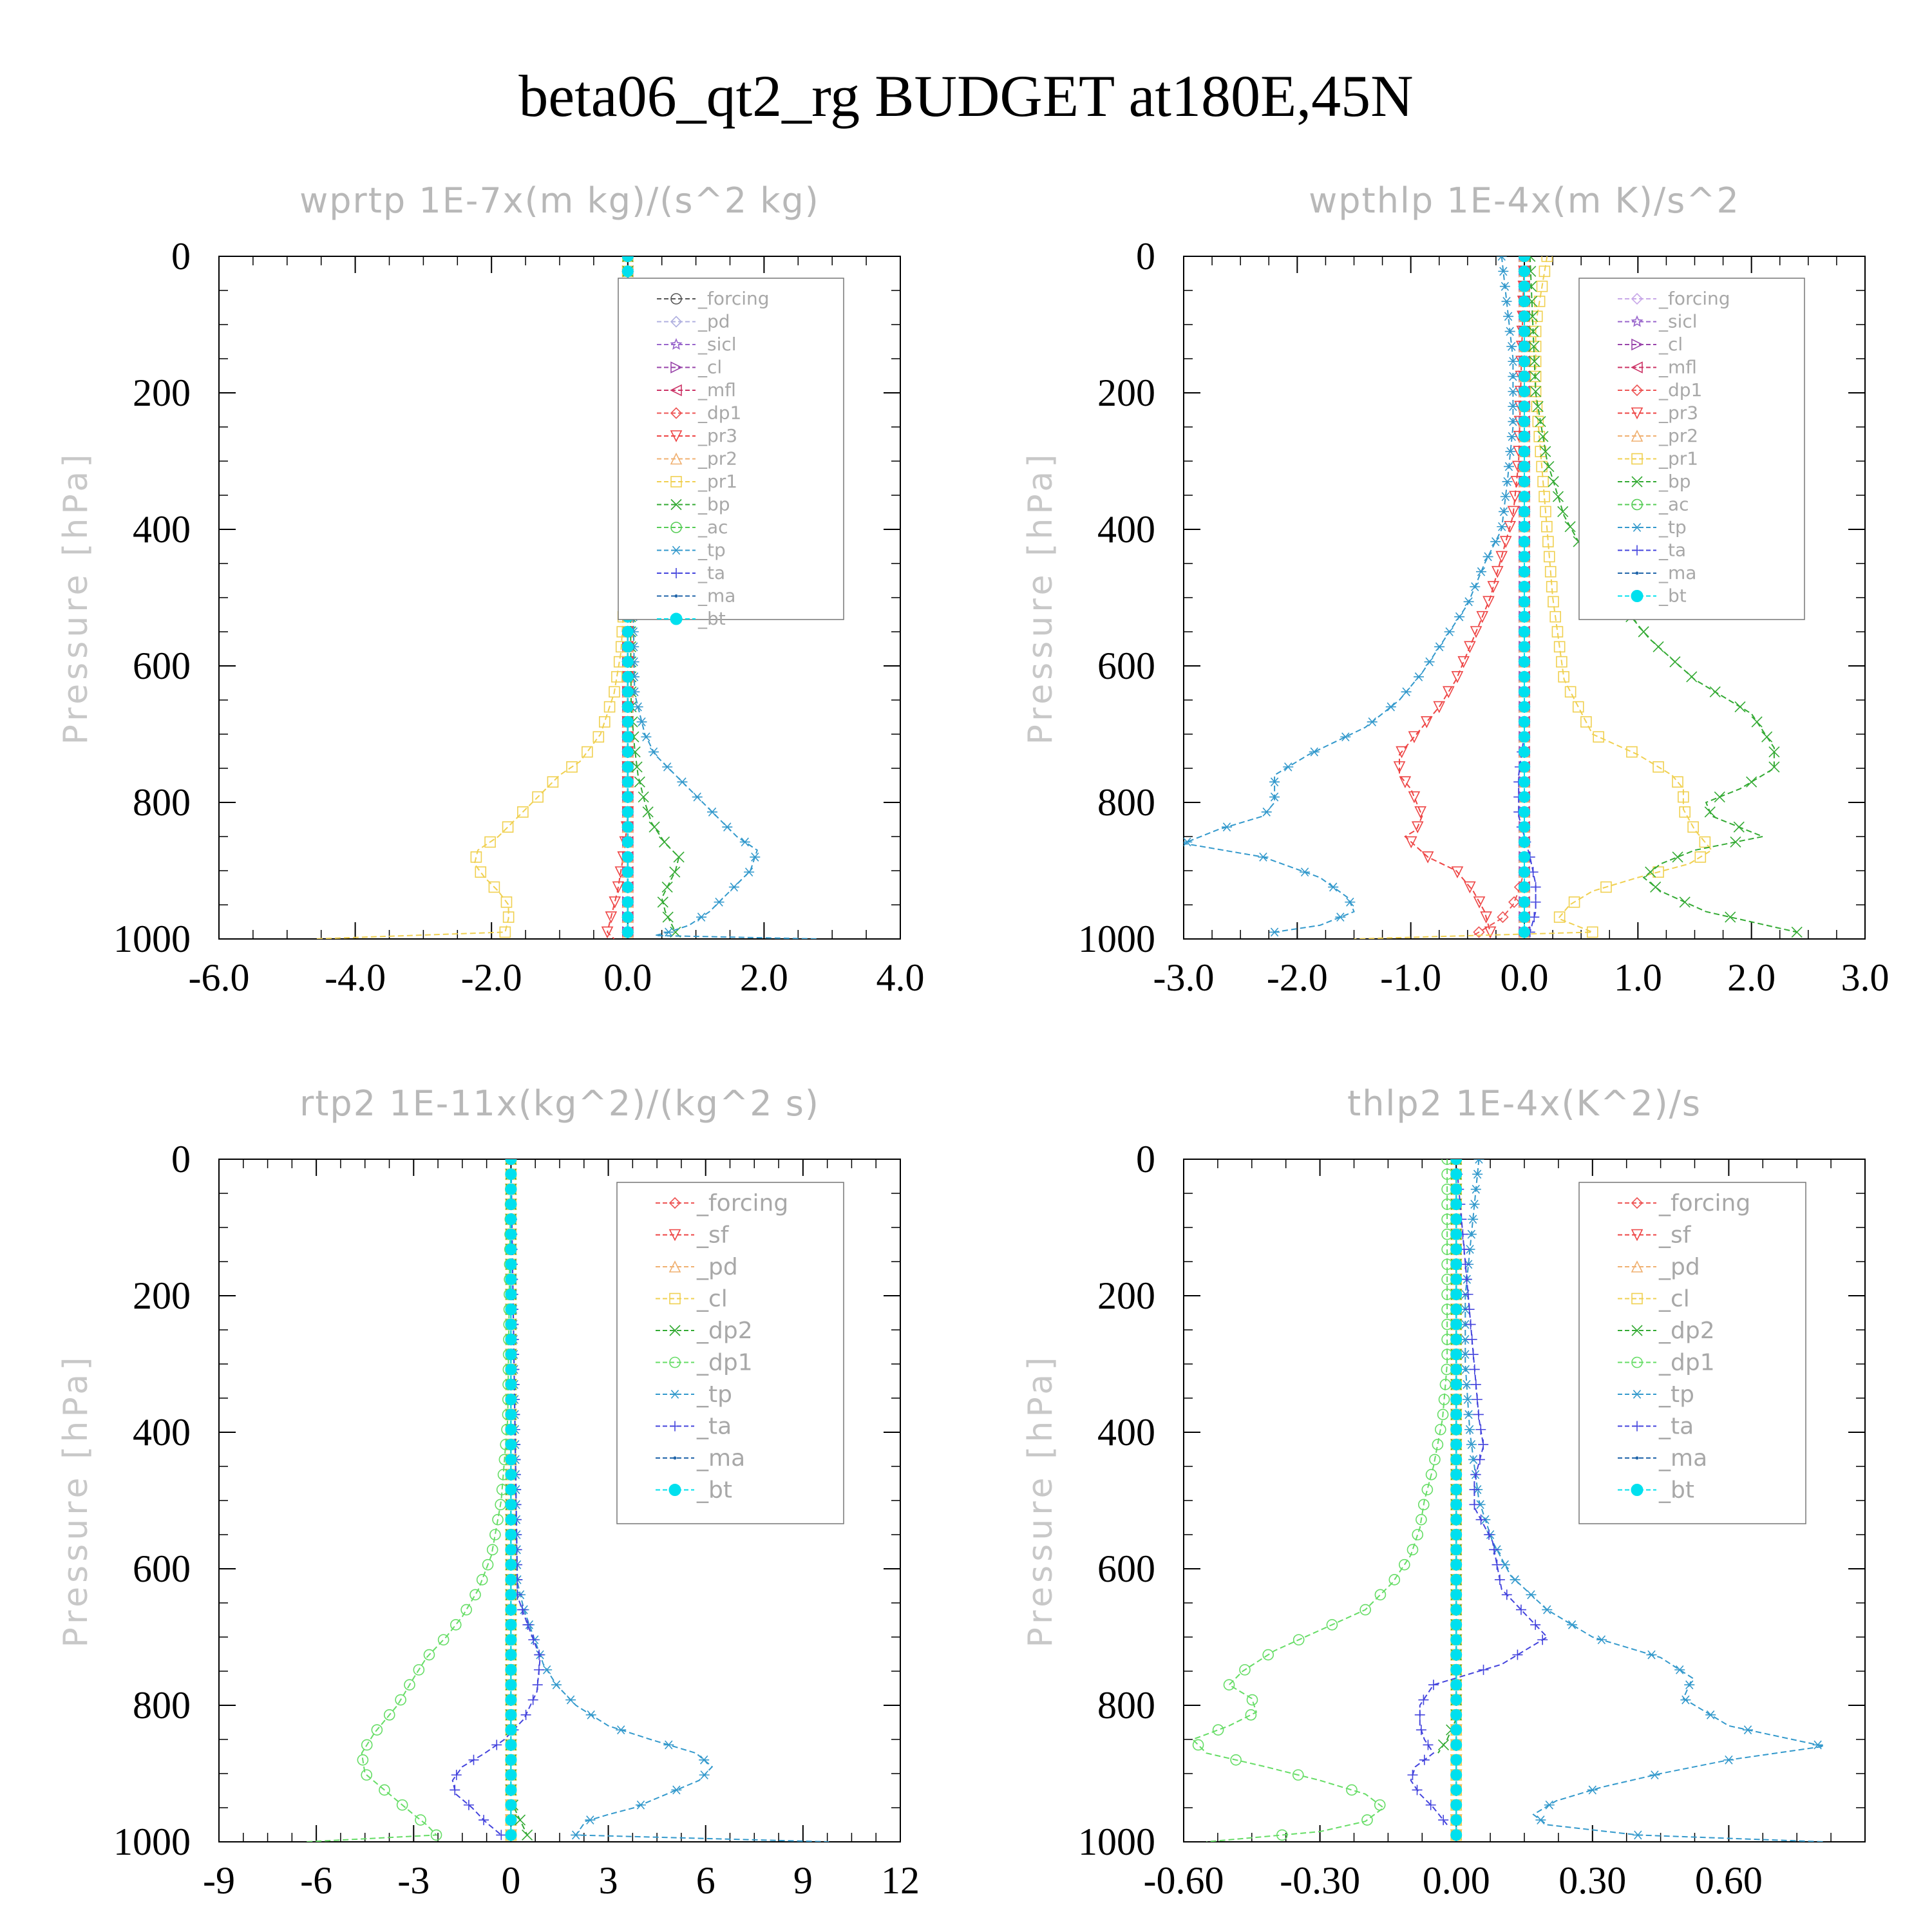  I want to click on x-tick-label: -9, so click(219, 1880).